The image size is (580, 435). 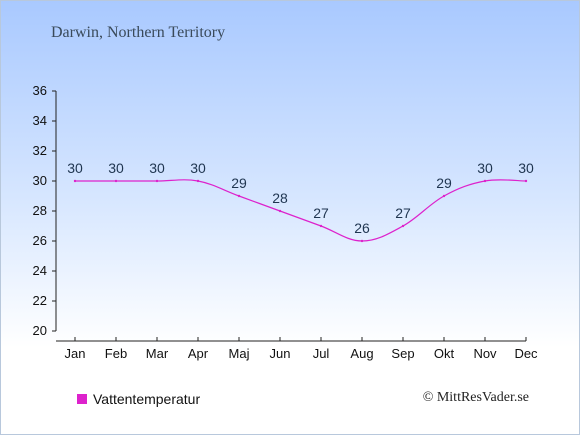 I want to click on y-tick-label: 26, so click(x=40, y=240).